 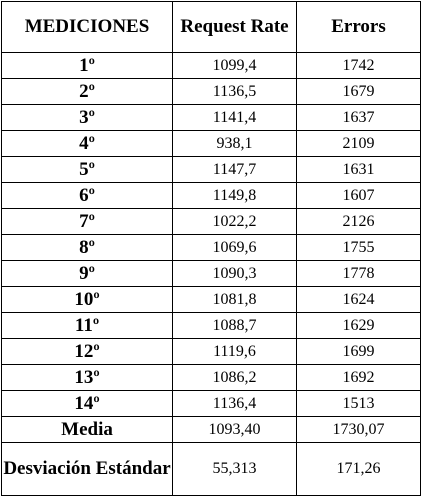 What do you see at coordinates (87, 27) in the screenshot?
I see `header-mediciones: MEDICIONES` at bounding box center [87, 27].